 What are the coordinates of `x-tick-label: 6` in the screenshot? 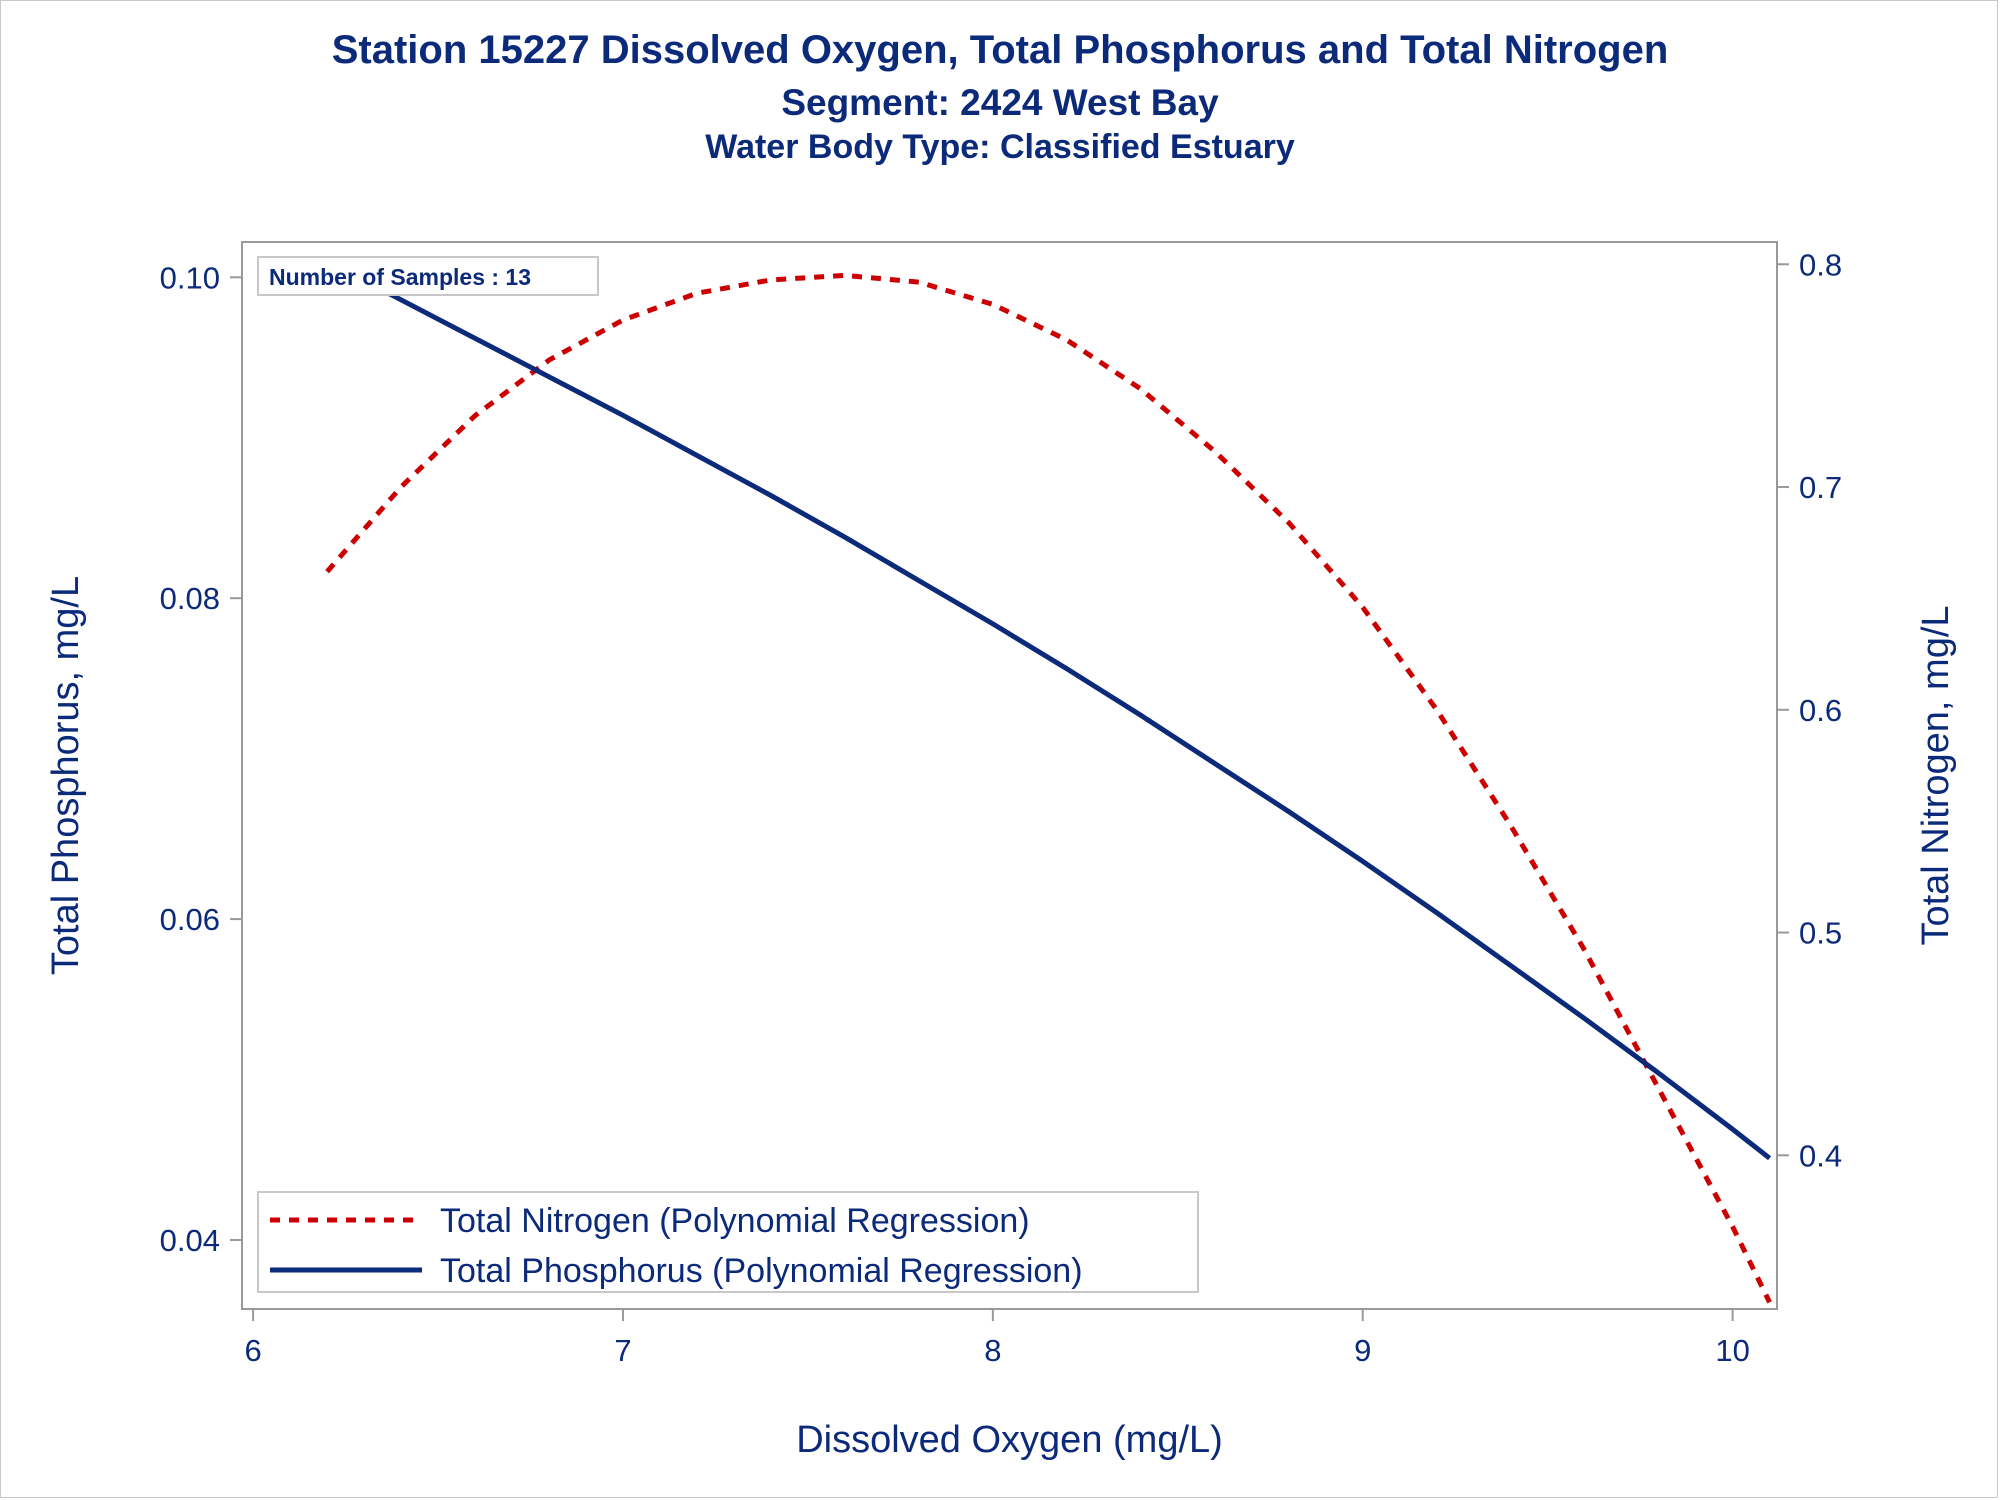 It's located at (252, 1350).